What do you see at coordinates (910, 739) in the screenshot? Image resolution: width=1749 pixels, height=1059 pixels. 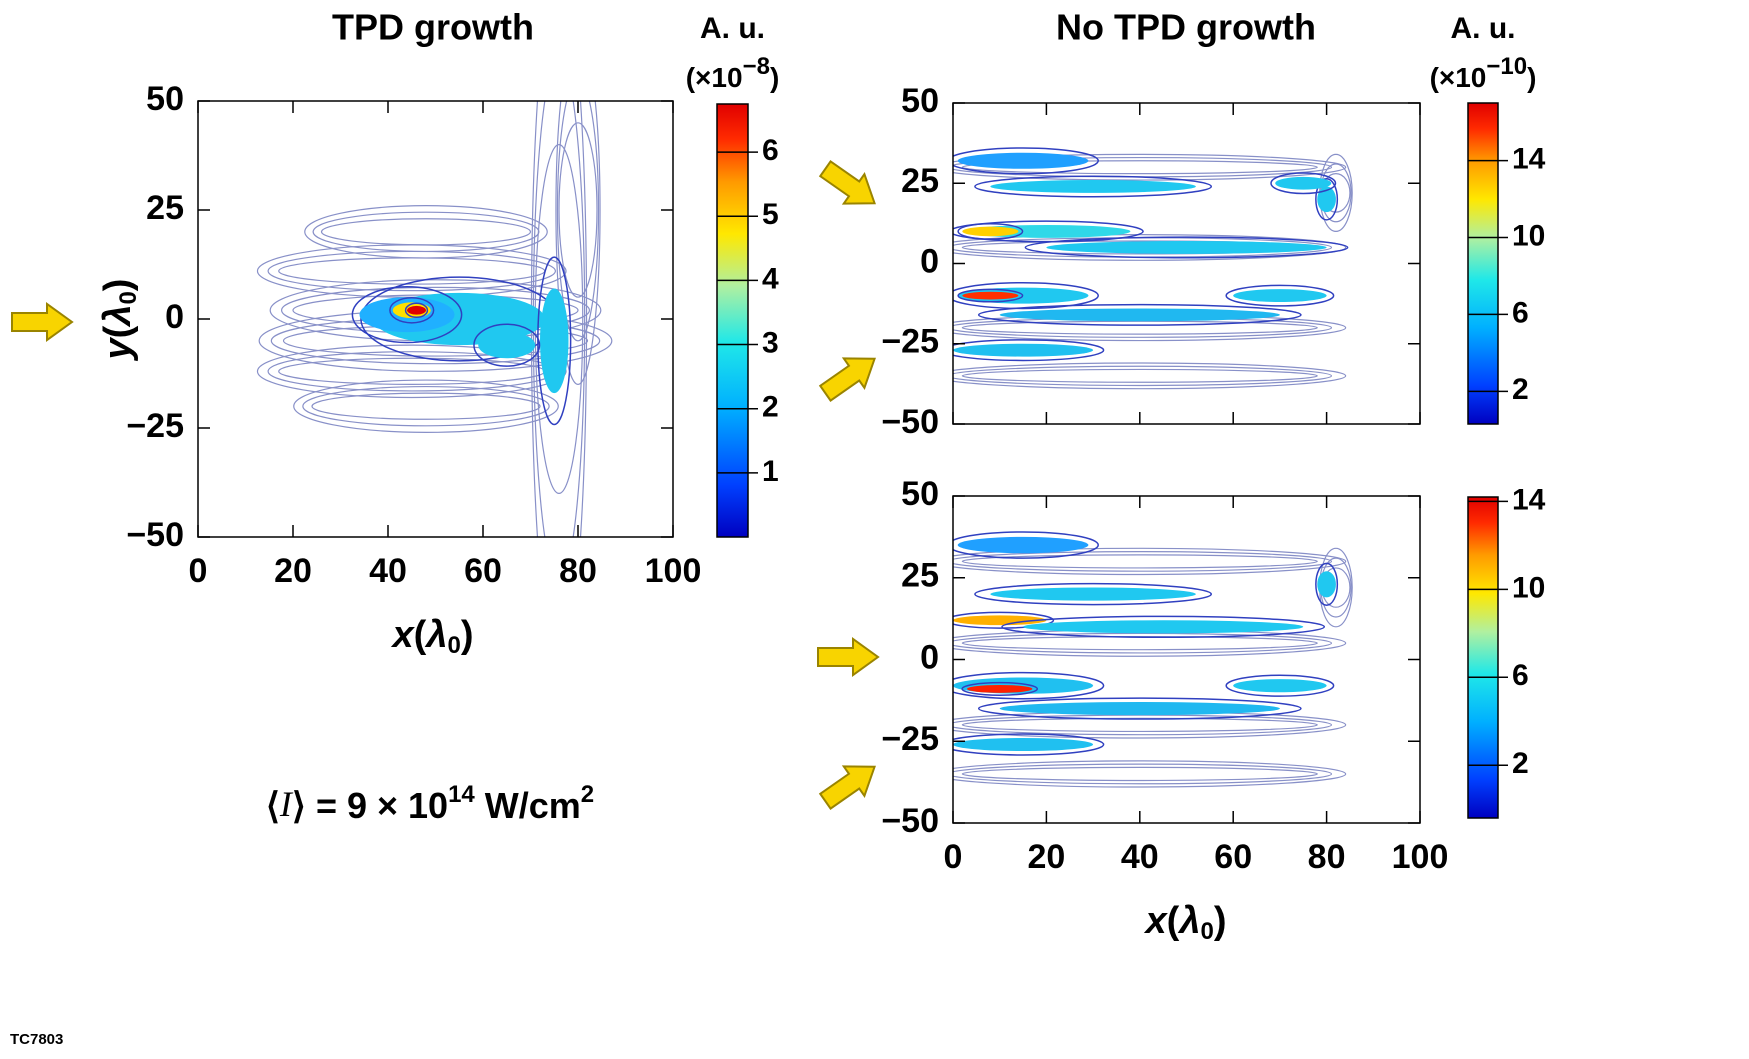 I see `y-tick-label: −25` at bounding box center [910, 739].